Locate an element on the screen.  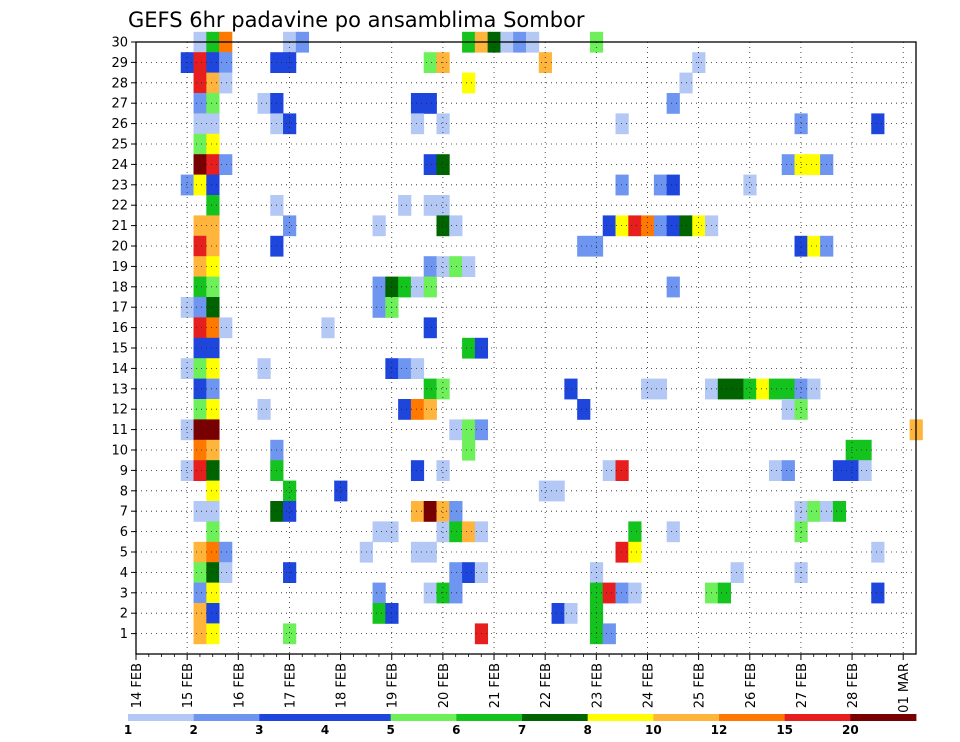
y-tick-label: 4 is located at coordinates (124, 573).